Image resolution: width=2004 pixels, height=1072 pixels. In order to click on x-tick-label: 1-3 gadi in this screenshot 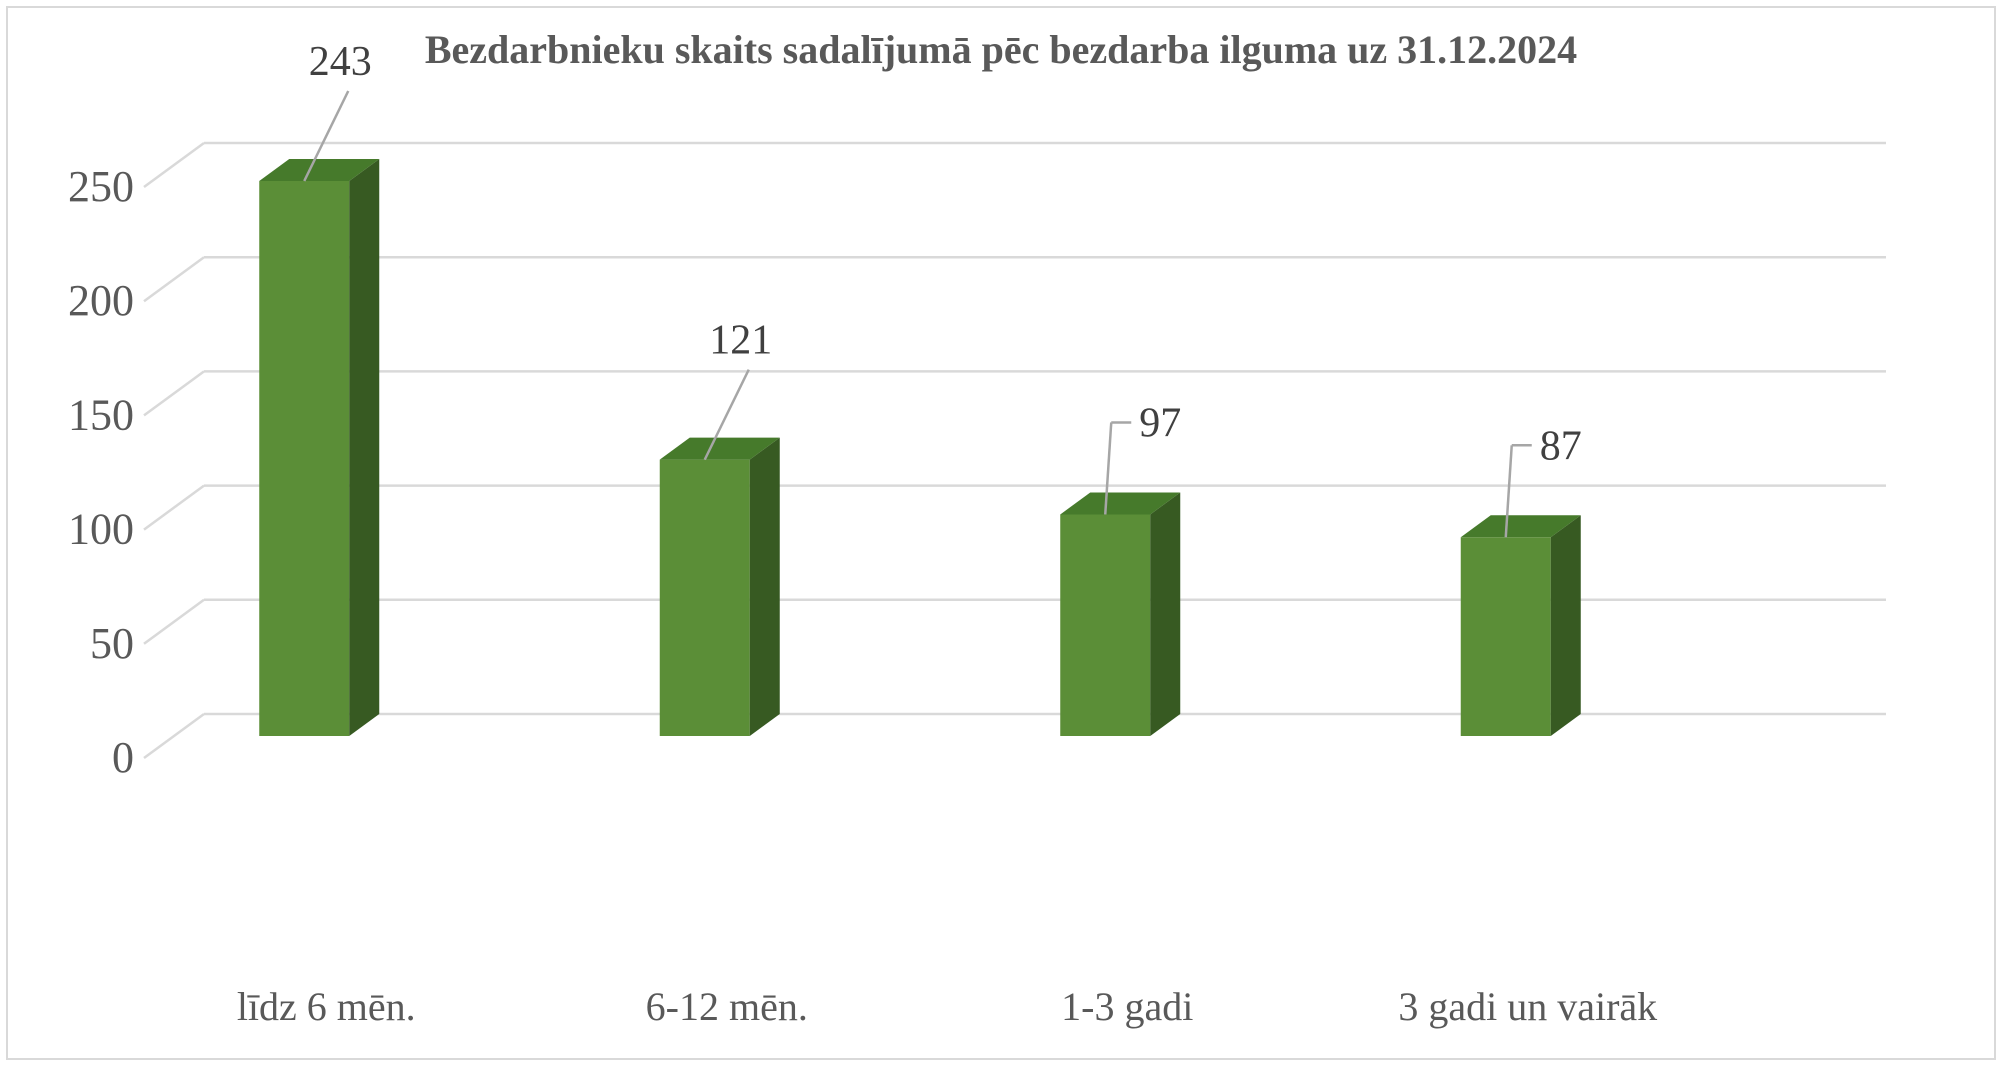, I will do `click(1127, 1006)`.